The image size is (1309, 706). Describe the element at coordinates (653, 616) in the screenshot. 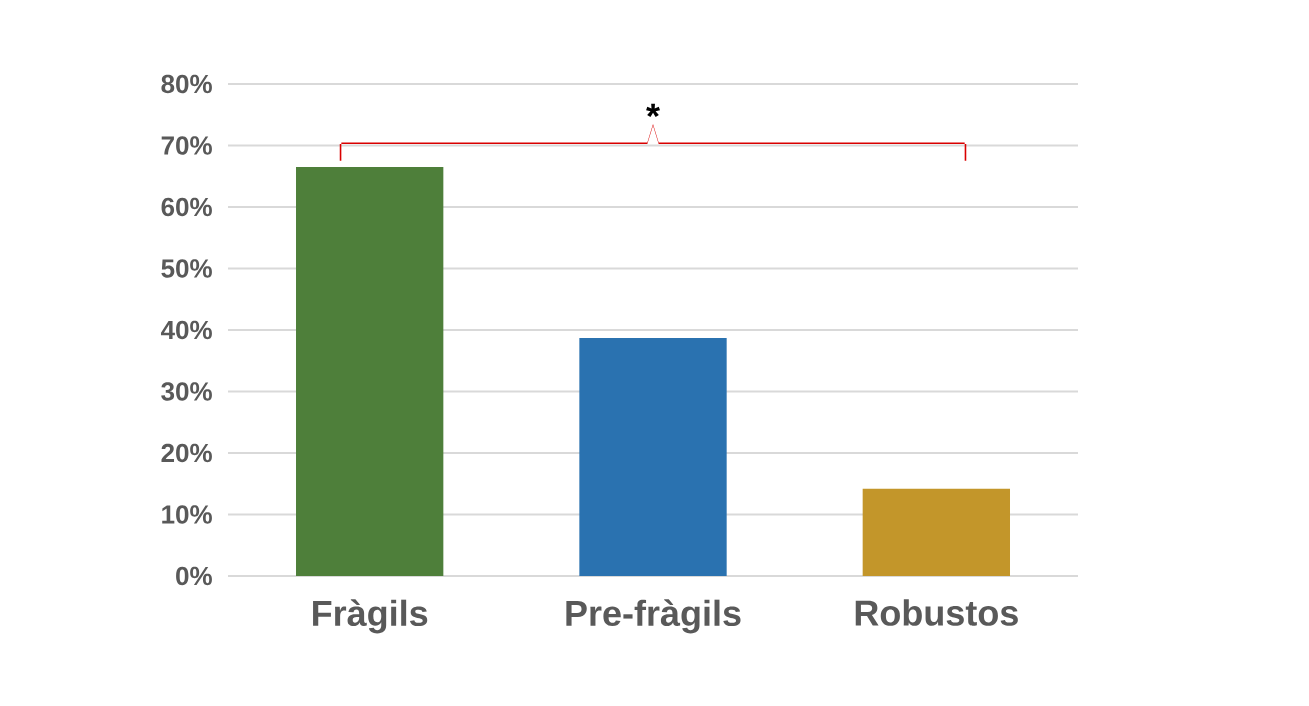

I see `x-tick-label: Pre-fràgils` at that location.